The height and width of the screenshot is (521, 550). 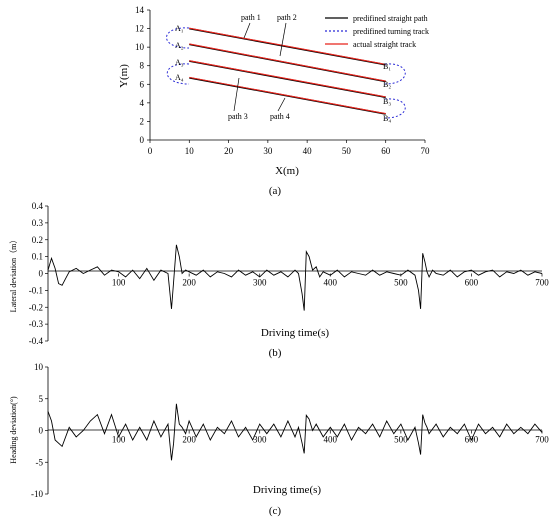 I want to click on panel-a-y-tick: 0, so click(x=142, y=140).